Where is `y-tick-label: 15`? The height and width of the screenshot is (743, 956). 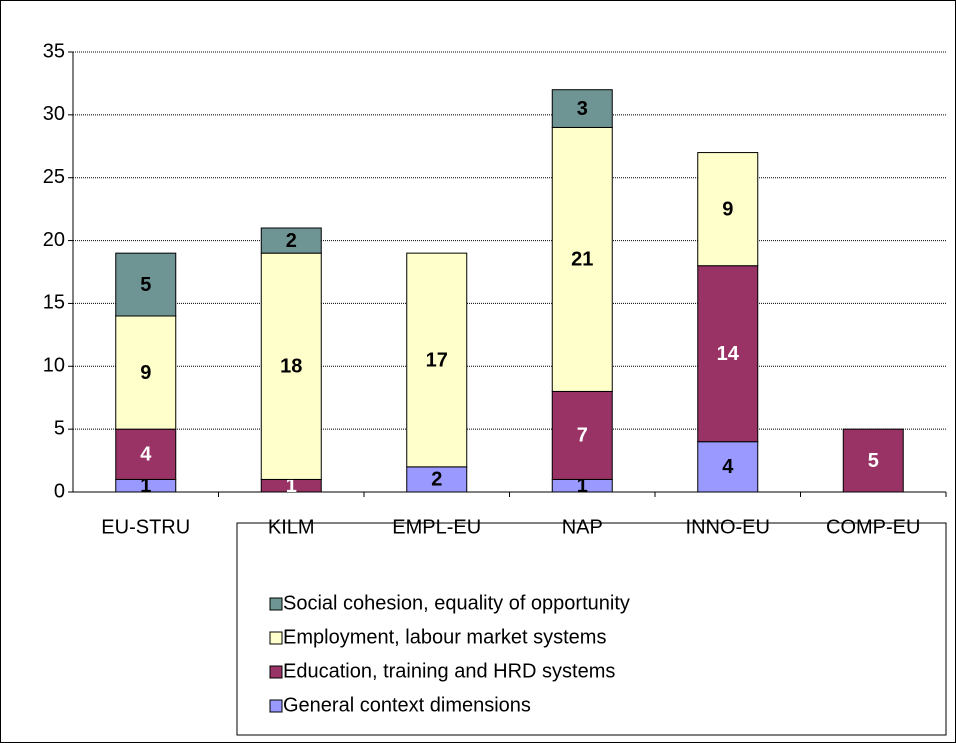 y-tick-label: 15 is located at coordinates (54, 303).